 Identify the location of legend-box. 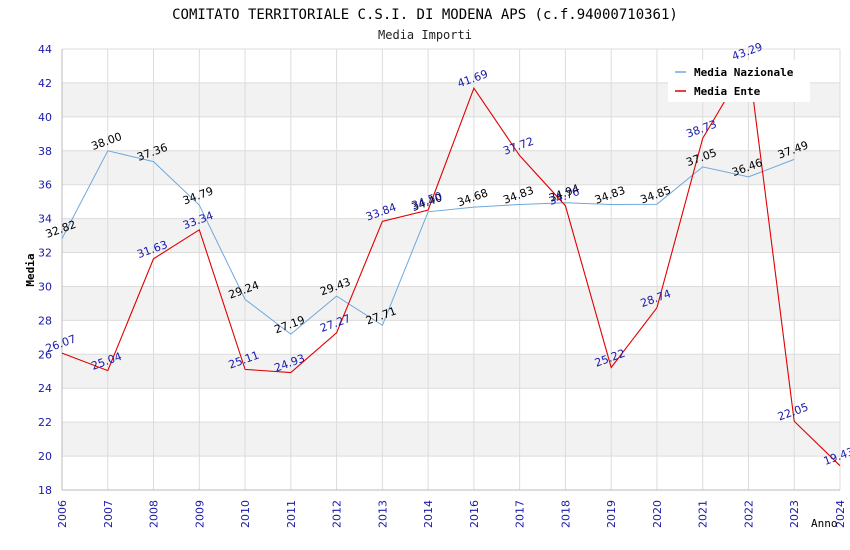
(739, 81).